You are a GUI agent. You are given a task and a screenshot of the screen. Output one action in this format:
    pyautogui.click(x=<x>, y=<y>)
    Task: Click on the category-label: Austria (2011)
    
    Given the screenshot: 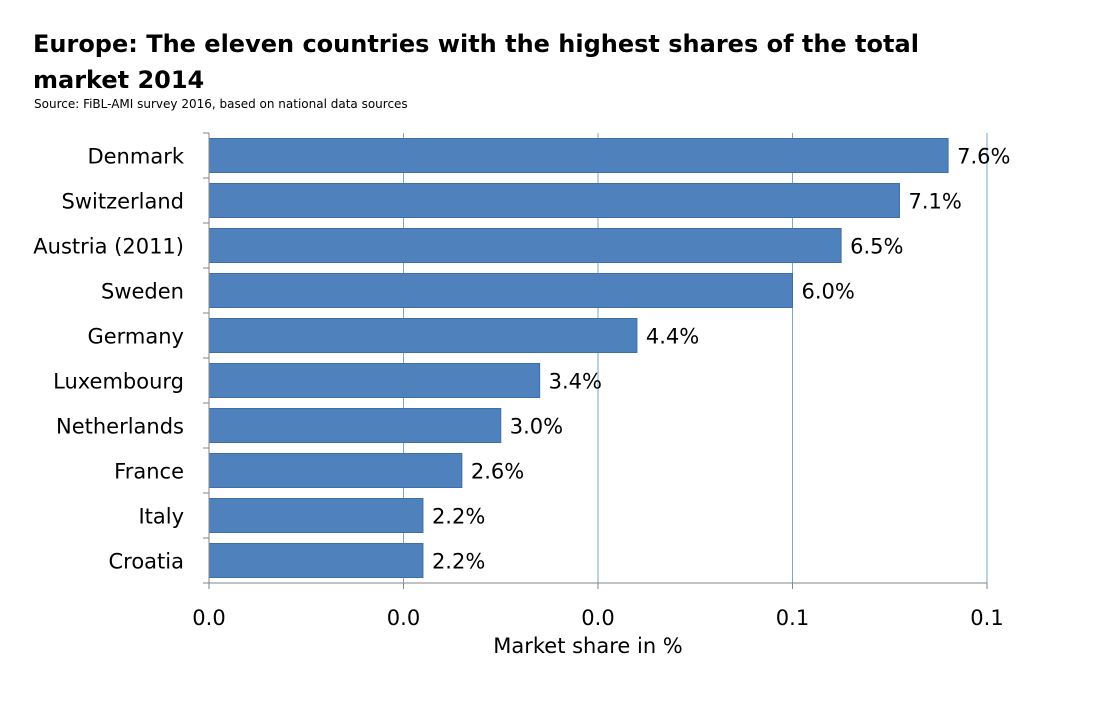 What is the action you would take?
    pyautogui.click(x=108, y=247)
    